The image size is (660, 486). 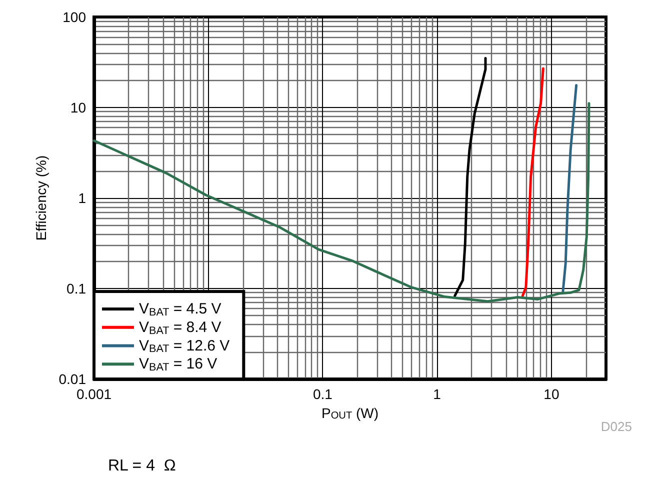 I want to click on y-tick-label: 0.1, so click(x=76, y=288).